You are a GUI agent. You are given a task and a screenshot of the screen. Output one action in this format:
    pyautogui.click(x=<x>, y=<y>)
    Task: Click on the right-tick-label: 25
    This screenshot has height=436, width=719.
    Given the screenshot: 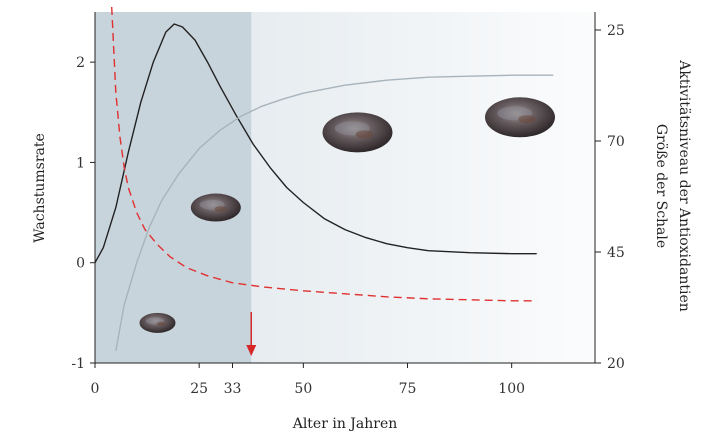 What is the action you would take?
    pyautogui.click(x=616, y=31)
    